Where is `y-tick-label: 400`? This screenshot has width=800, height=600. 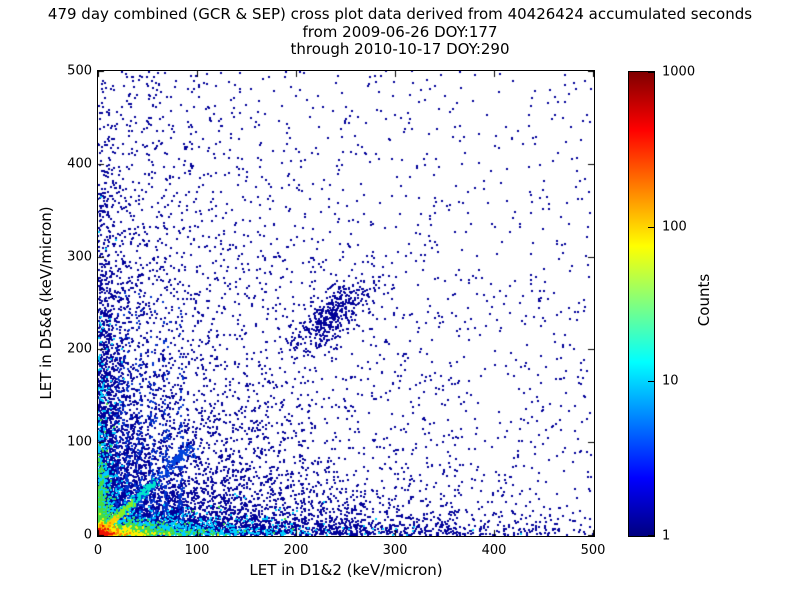 y-tick-label: 400 is located at coordinates (79, 164).